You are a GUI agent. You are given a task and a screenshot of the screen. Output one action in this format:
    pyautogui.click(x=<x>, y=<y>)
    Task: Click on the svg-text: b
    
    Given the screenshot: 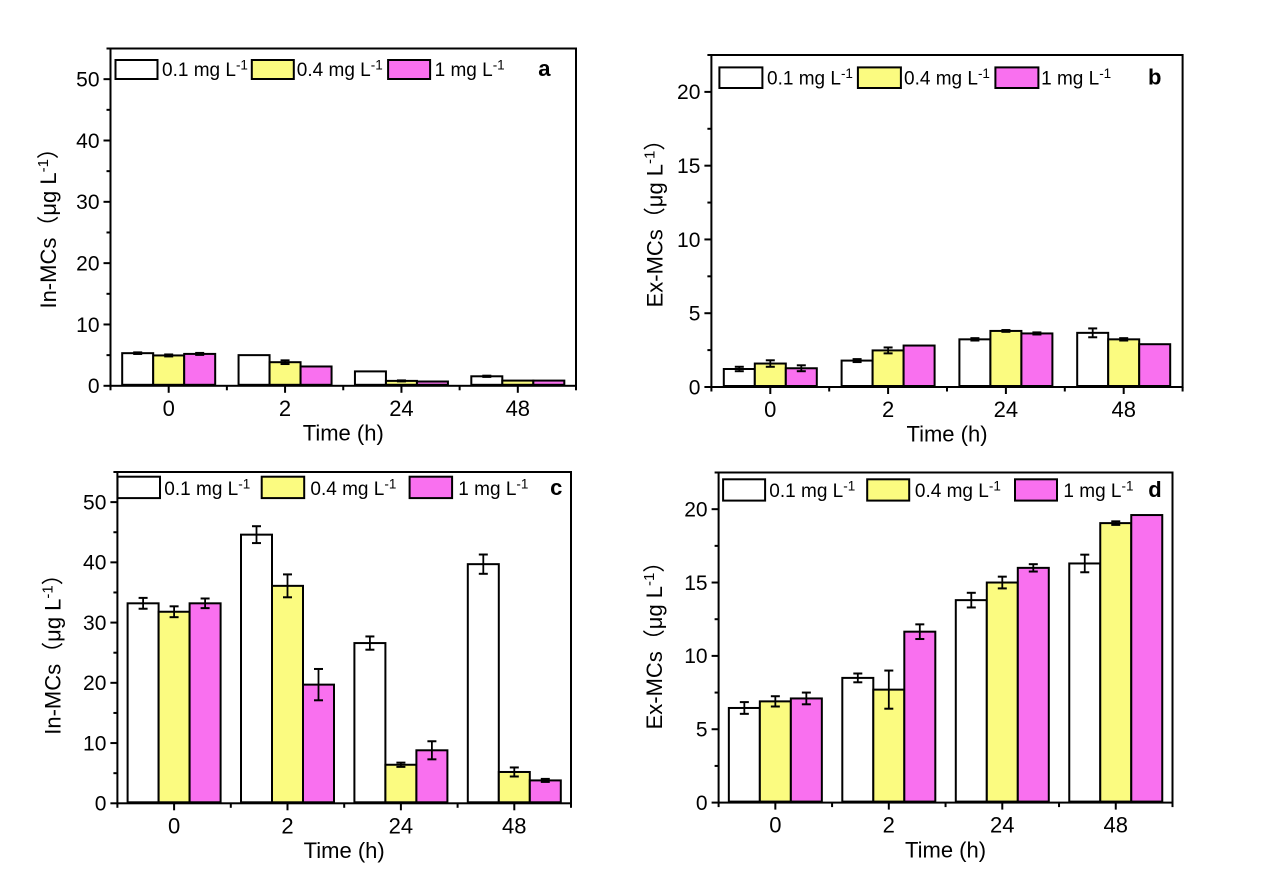 What is the action you would take?
    pyautogui.click(x=1154, y=77)
    